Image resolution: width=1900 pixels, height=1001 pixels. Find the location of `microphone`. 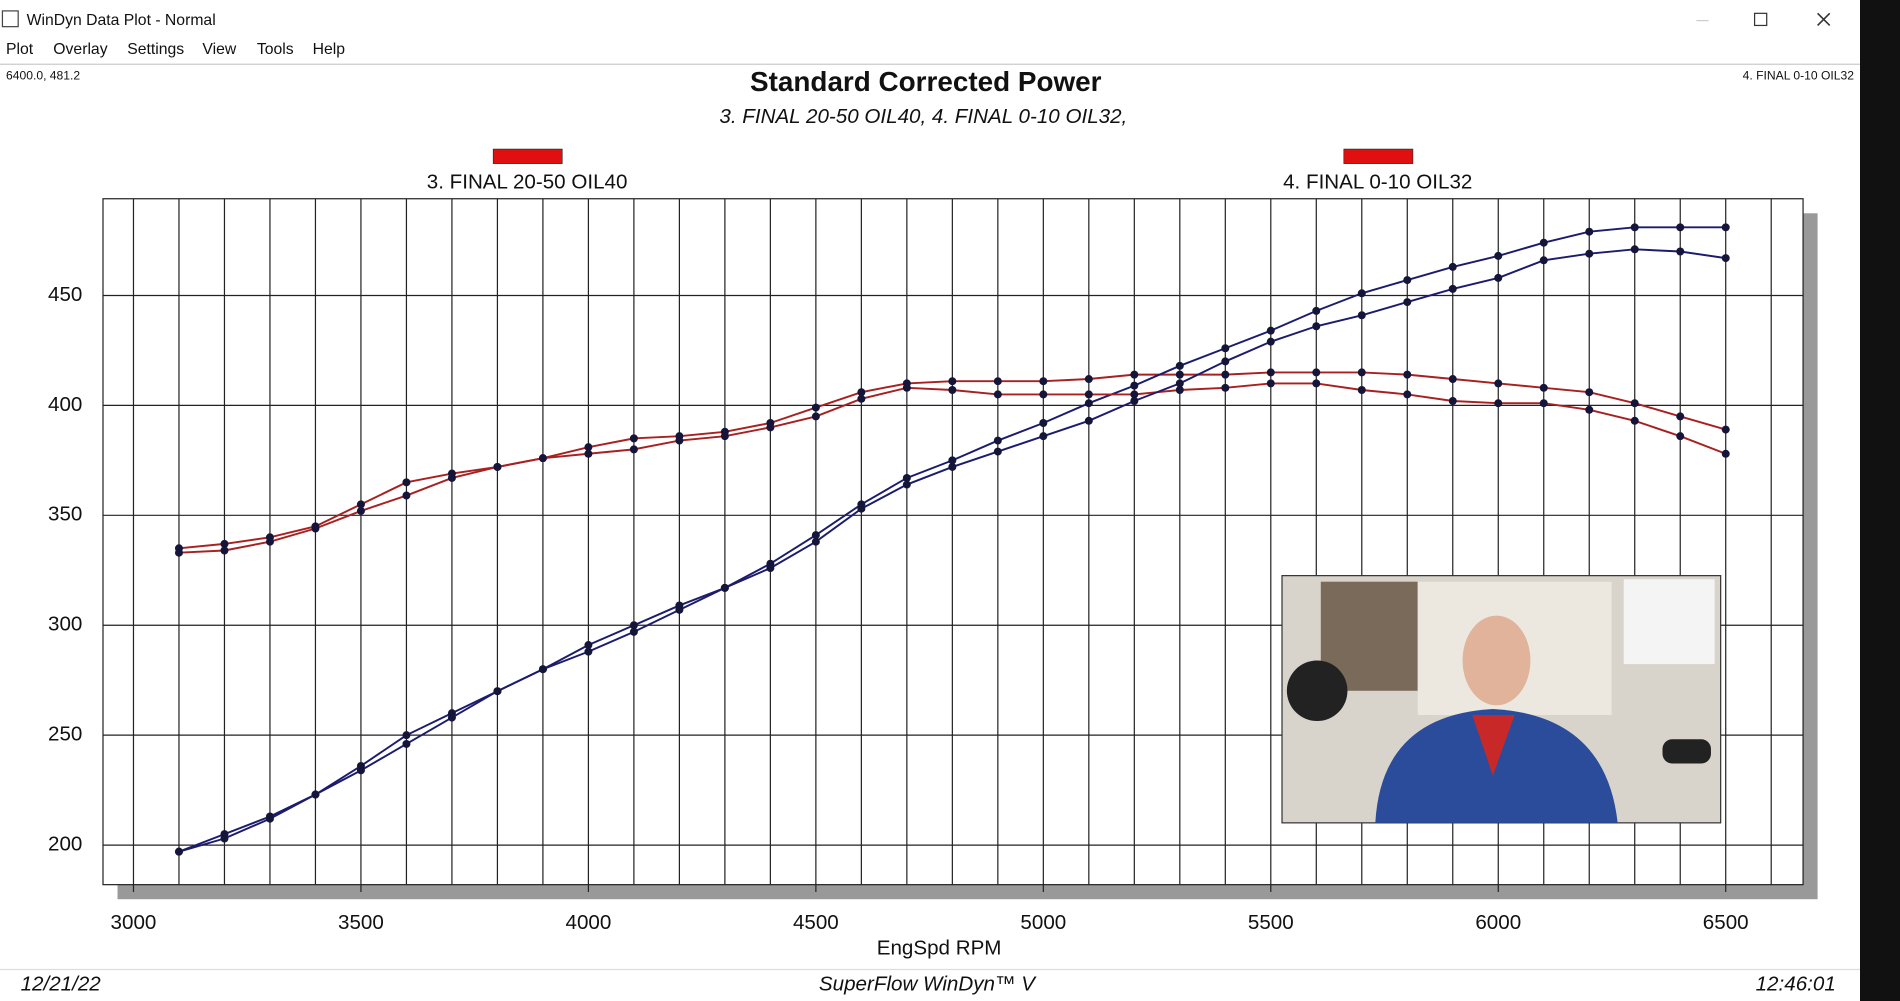

microphone is located at coordinates (1686, 751).